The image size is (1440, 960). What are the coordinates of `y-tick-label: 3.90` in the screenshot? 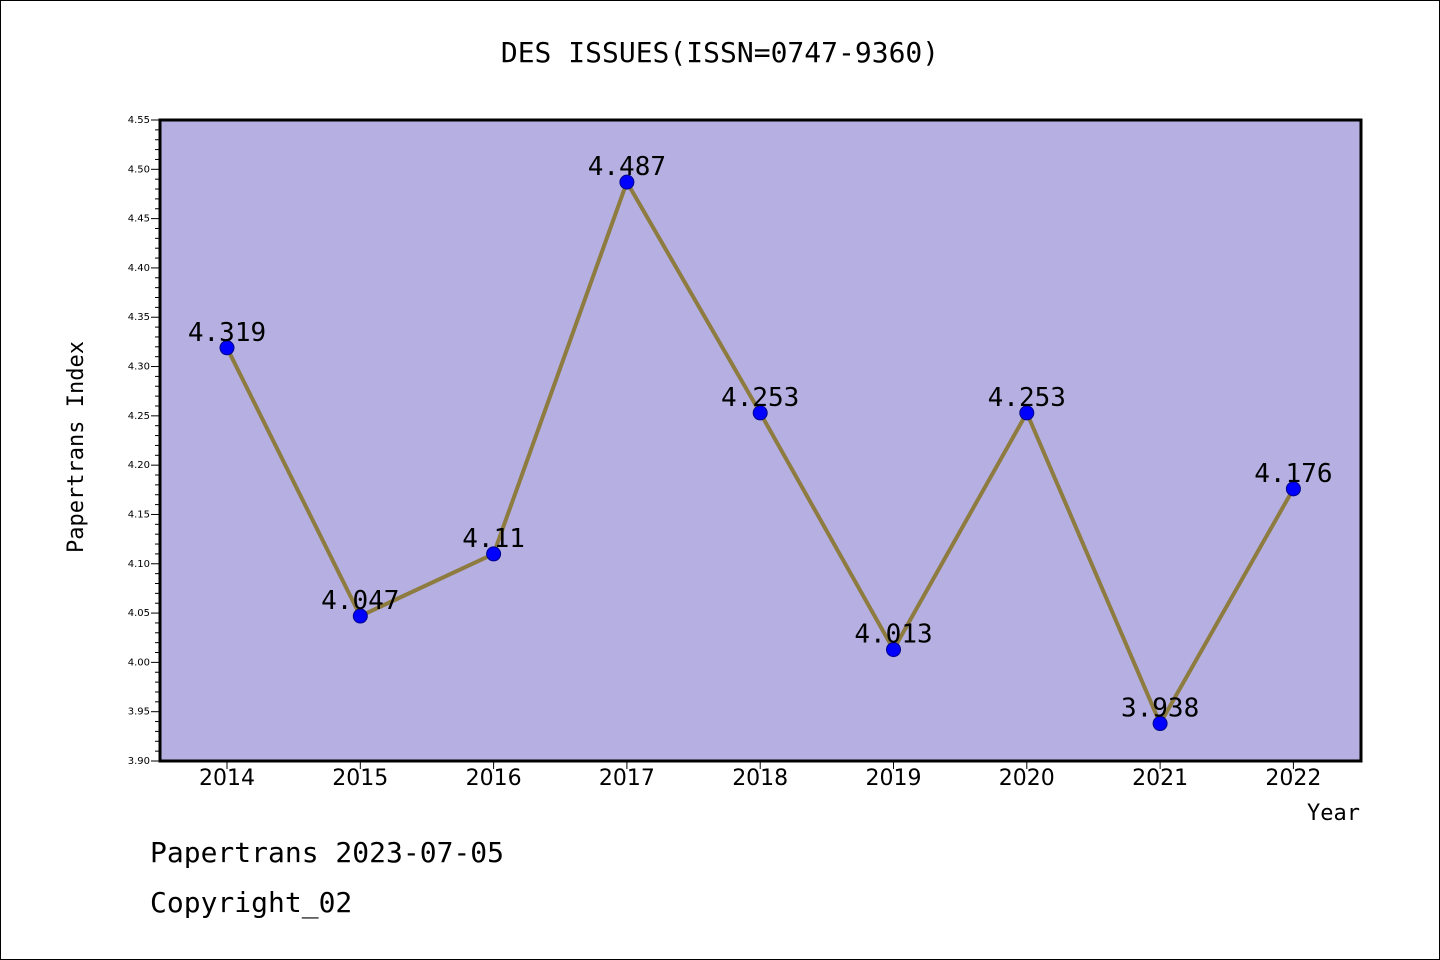 It's located at (139, 761).